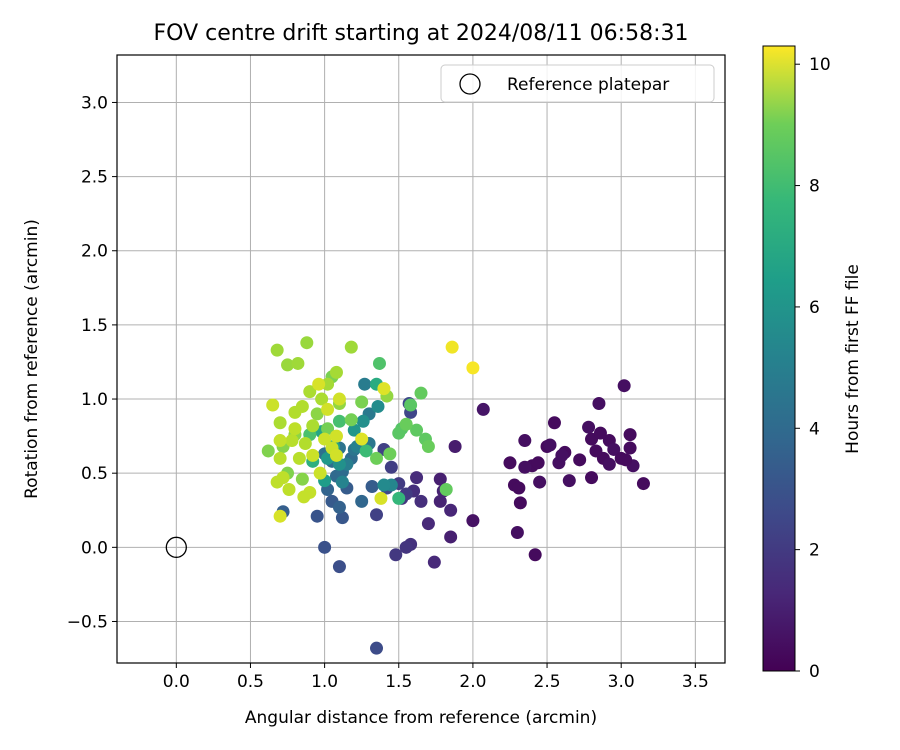 This screenshot has height=750, width=900. I want to click on y-tick-label: 2.5, so click(94, 178).